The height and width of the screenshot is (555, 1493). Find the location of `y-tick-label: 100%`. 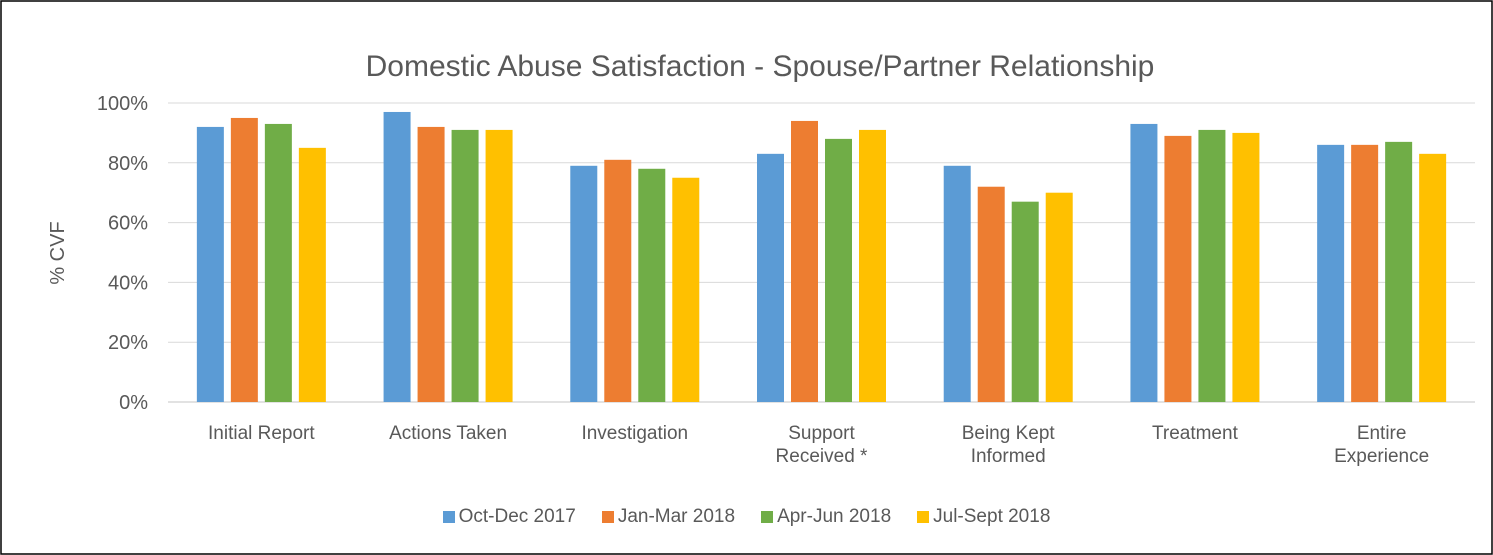

y-tick-label: 100% is located at coordinates (122, 104).